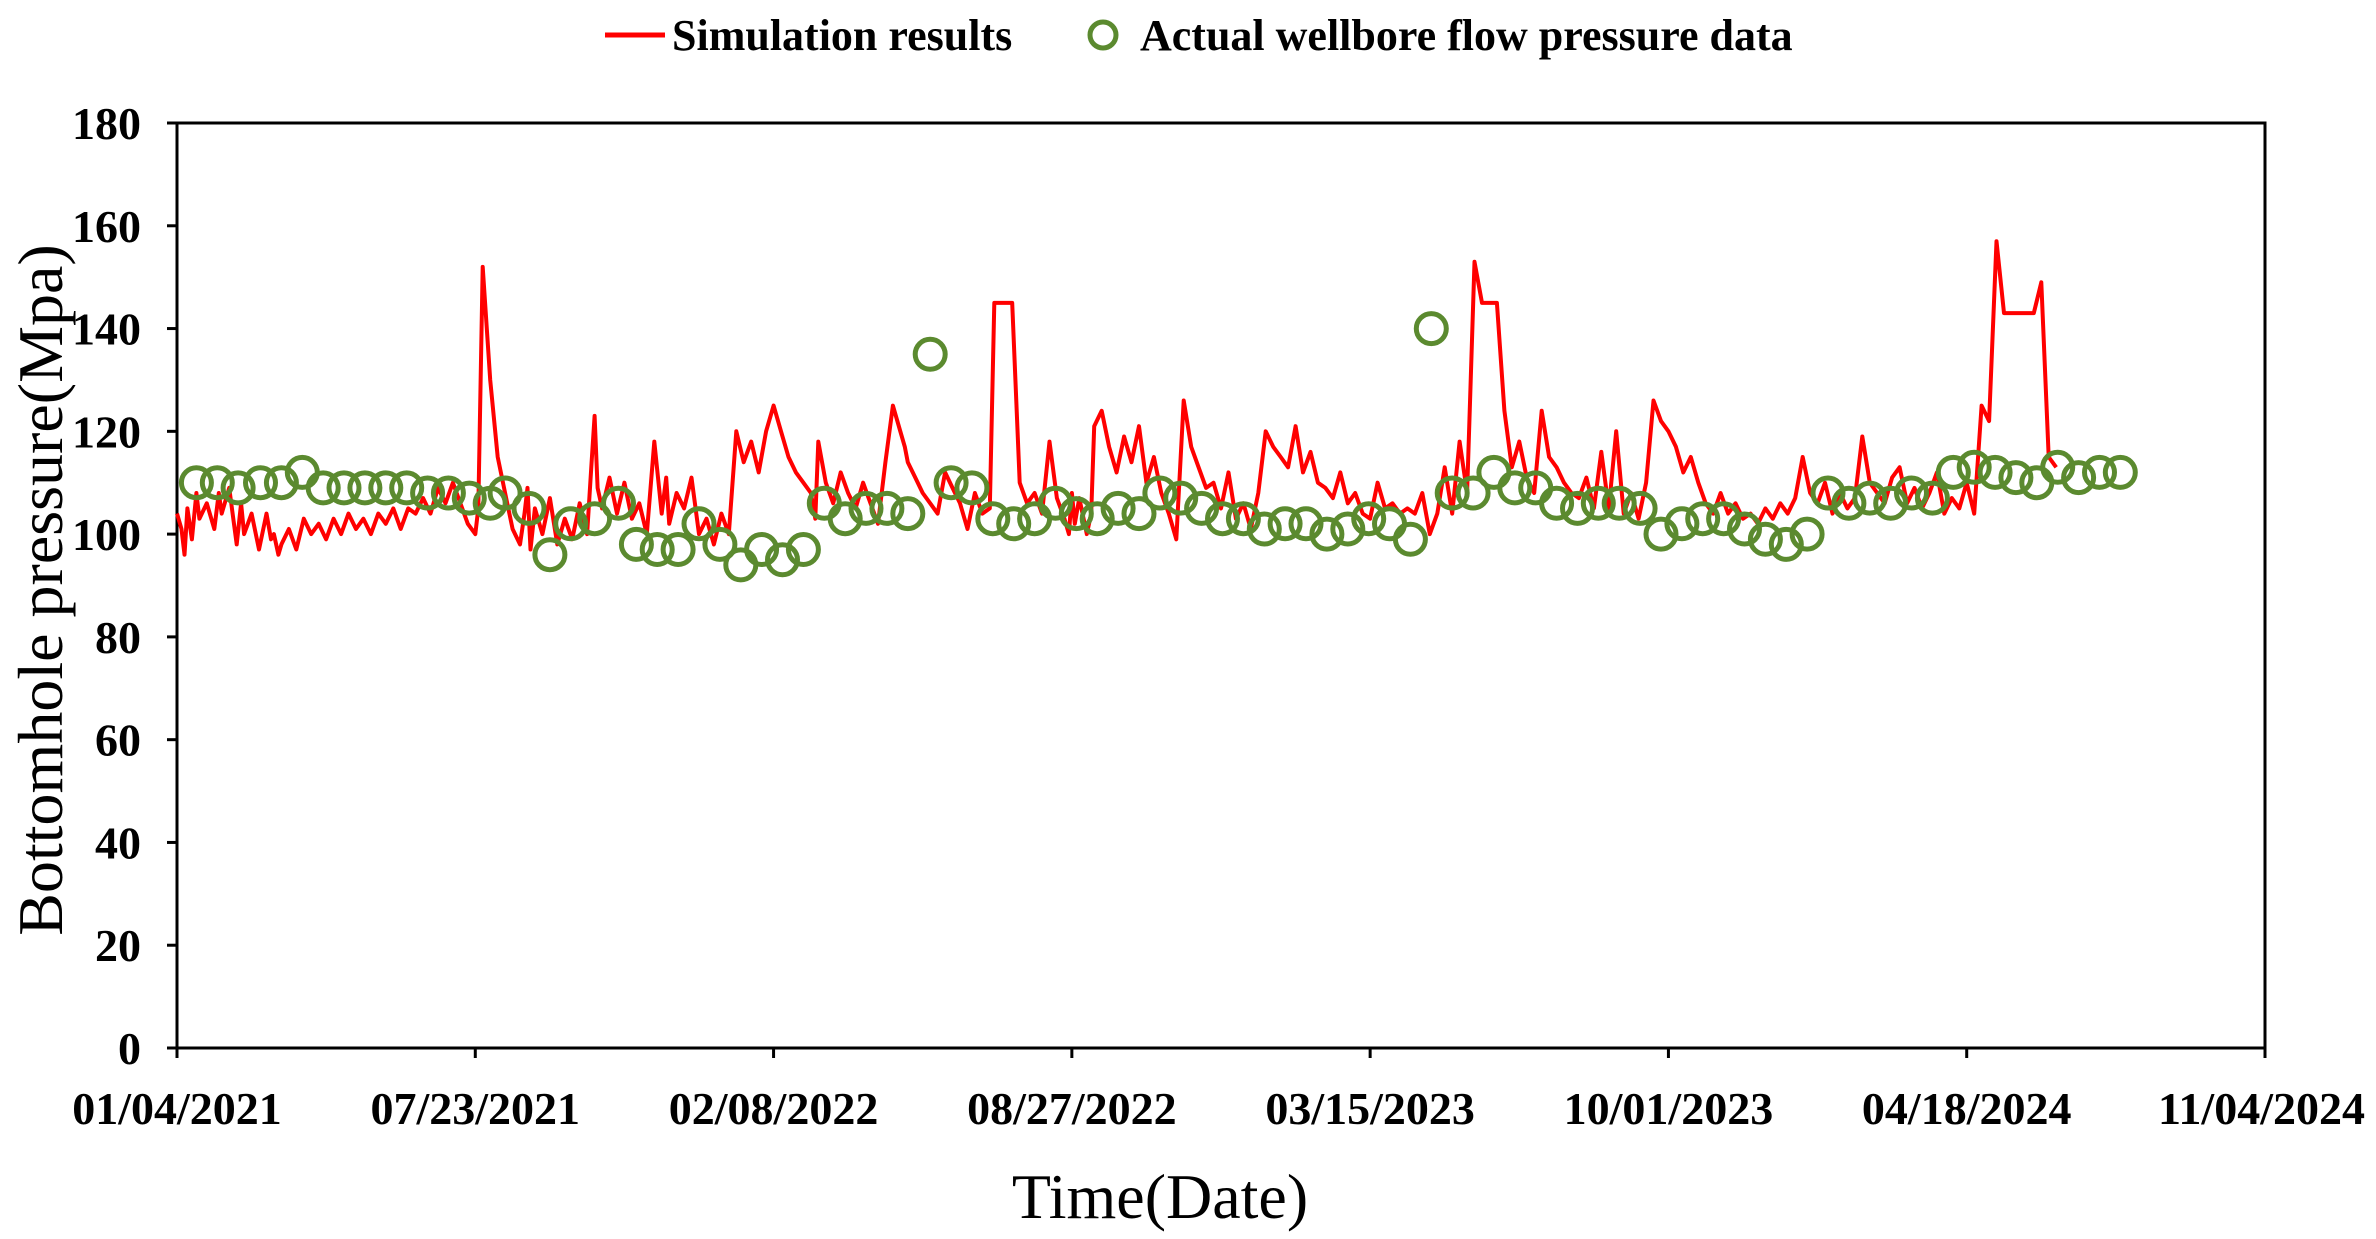 The width and height of the screenshot is (2376, 1239). What do you see at coordinates (118, 842) in the screenshot?
I see `y-tick-label: 40` at bounding box center [118, 842].